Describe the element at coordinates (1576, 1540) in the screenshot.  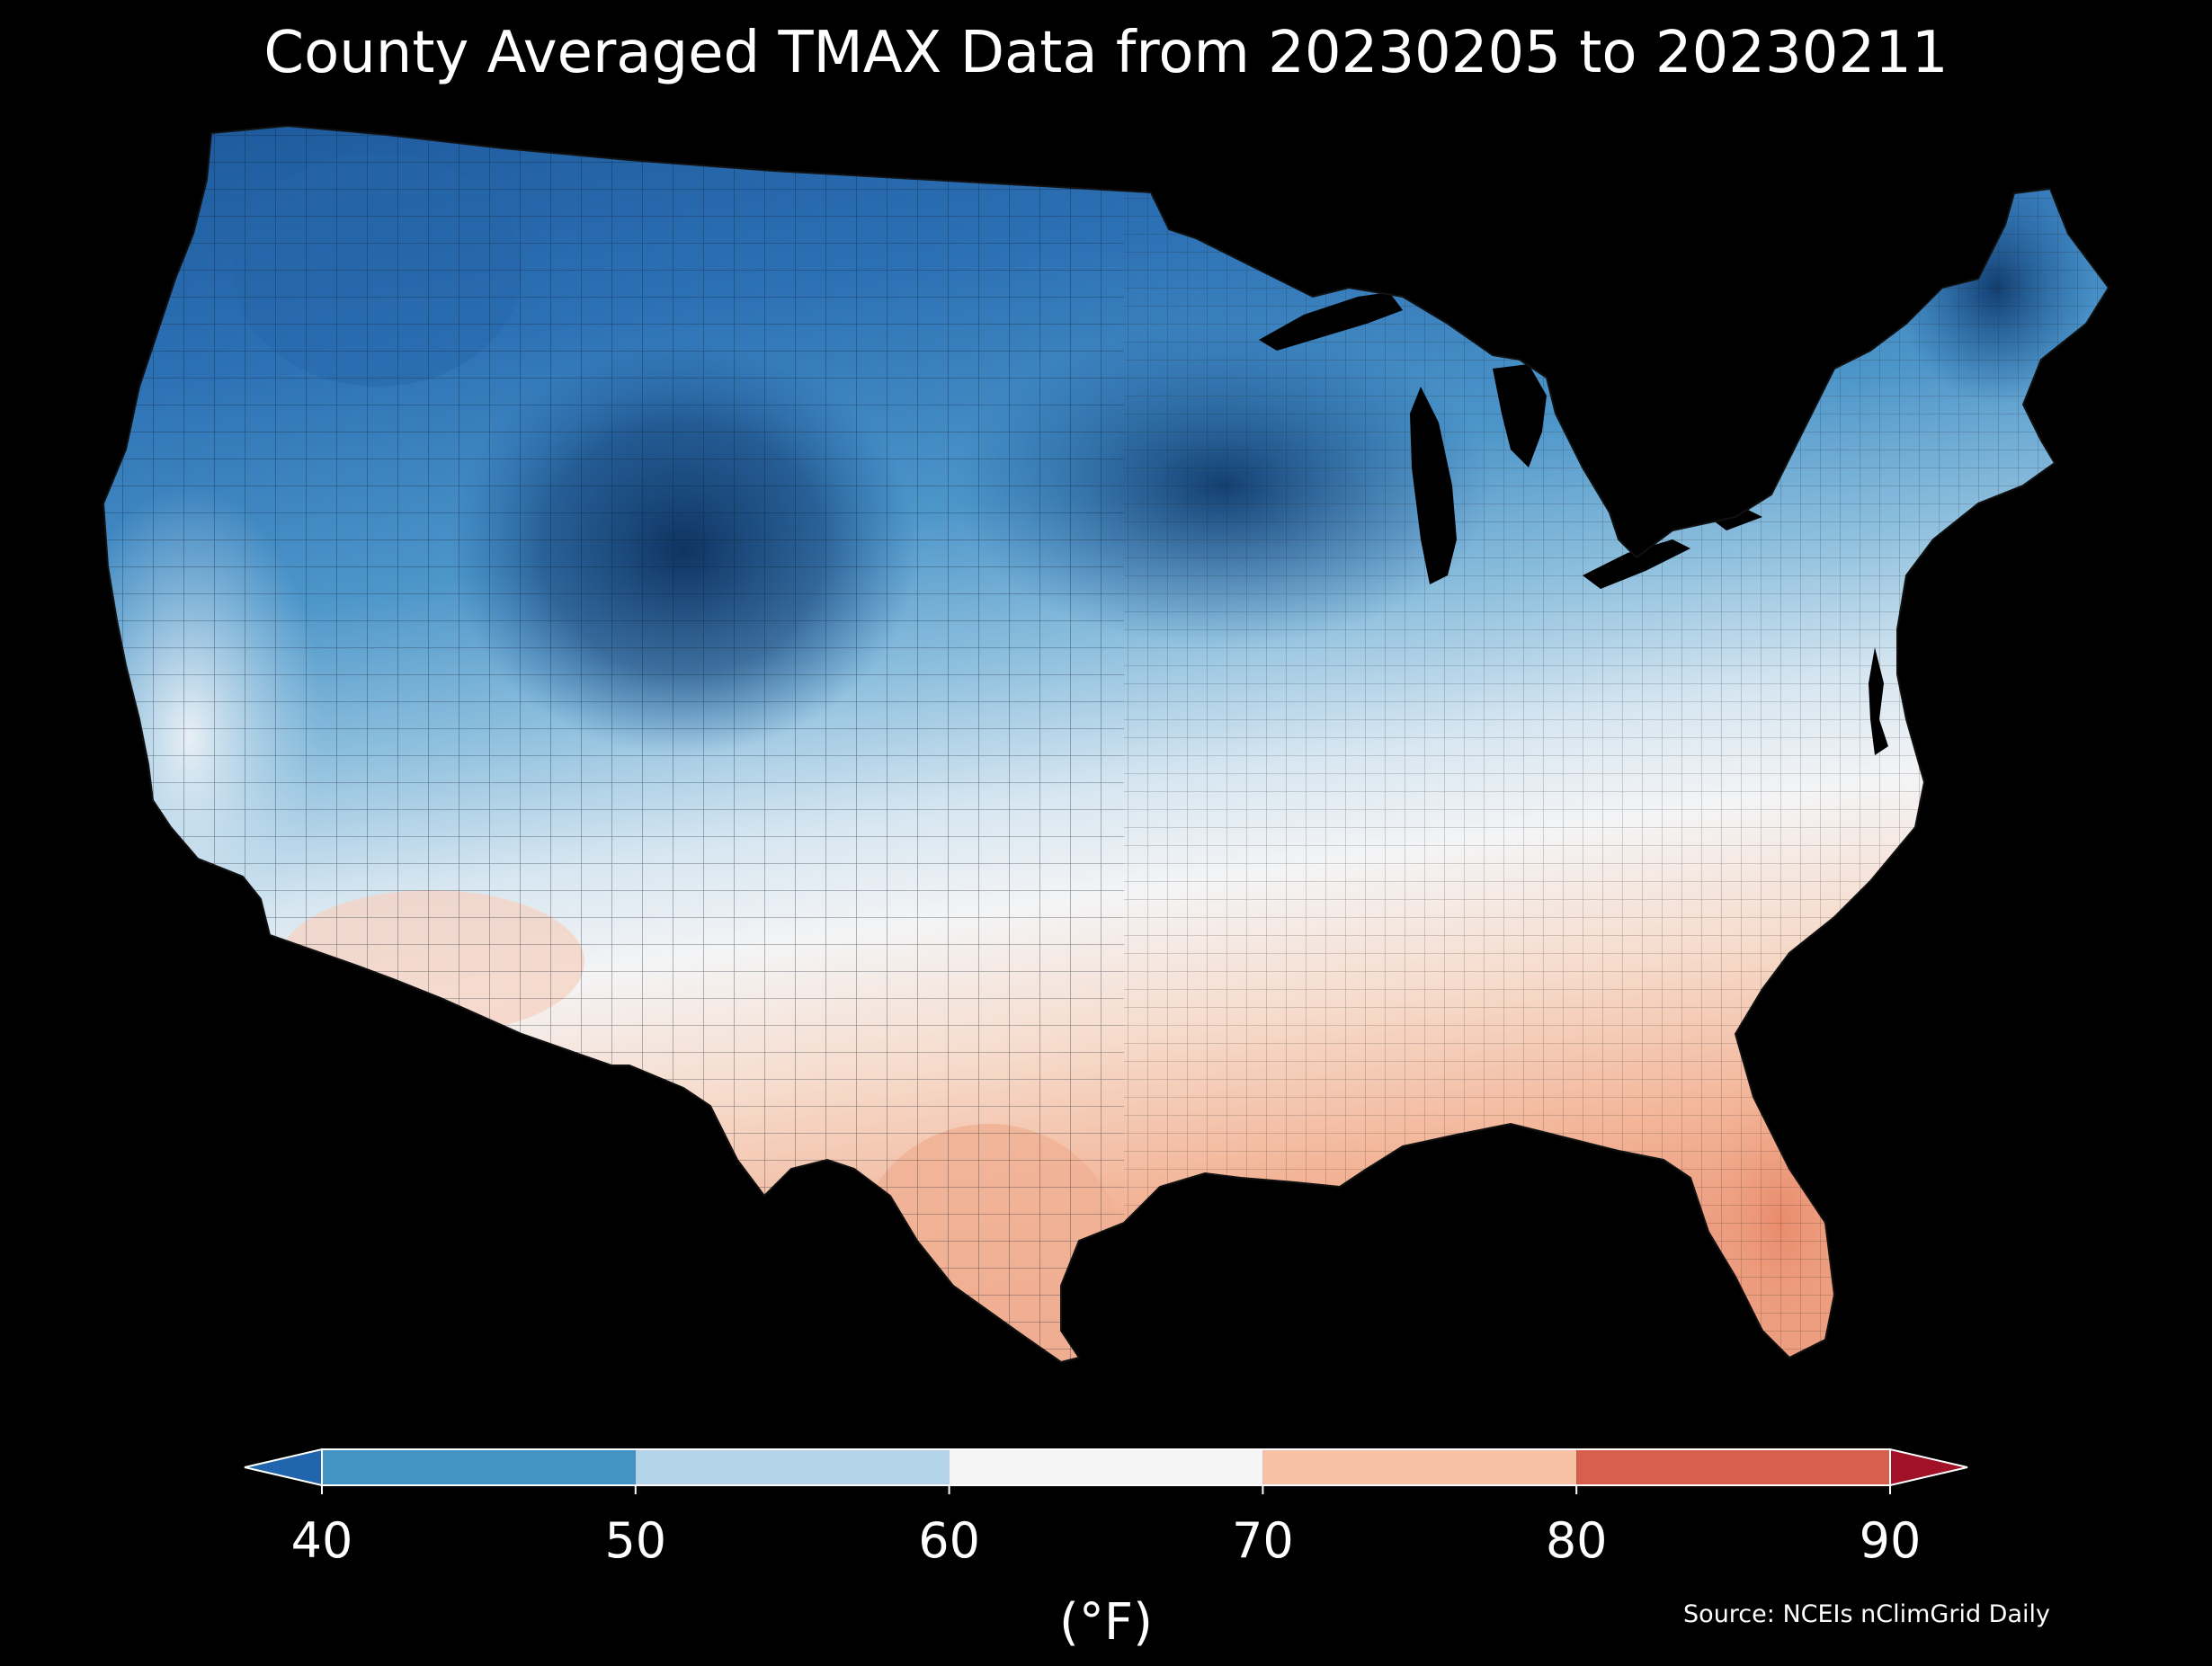
I see `colorbar-tick-80: 80` at that location.